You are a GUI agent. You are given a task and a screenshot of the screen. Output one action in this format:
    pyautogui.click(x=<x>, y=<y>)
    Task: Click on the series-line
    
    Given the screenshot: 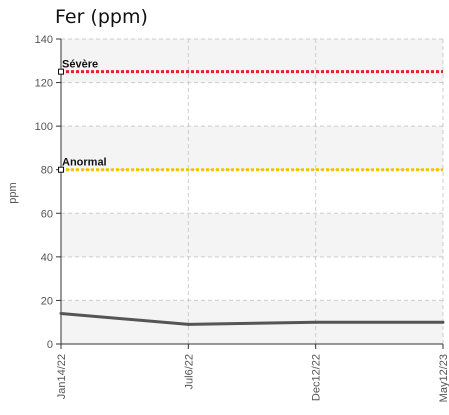 What is the action you would take?
    pyautogui.click(x=251, y=319)
    